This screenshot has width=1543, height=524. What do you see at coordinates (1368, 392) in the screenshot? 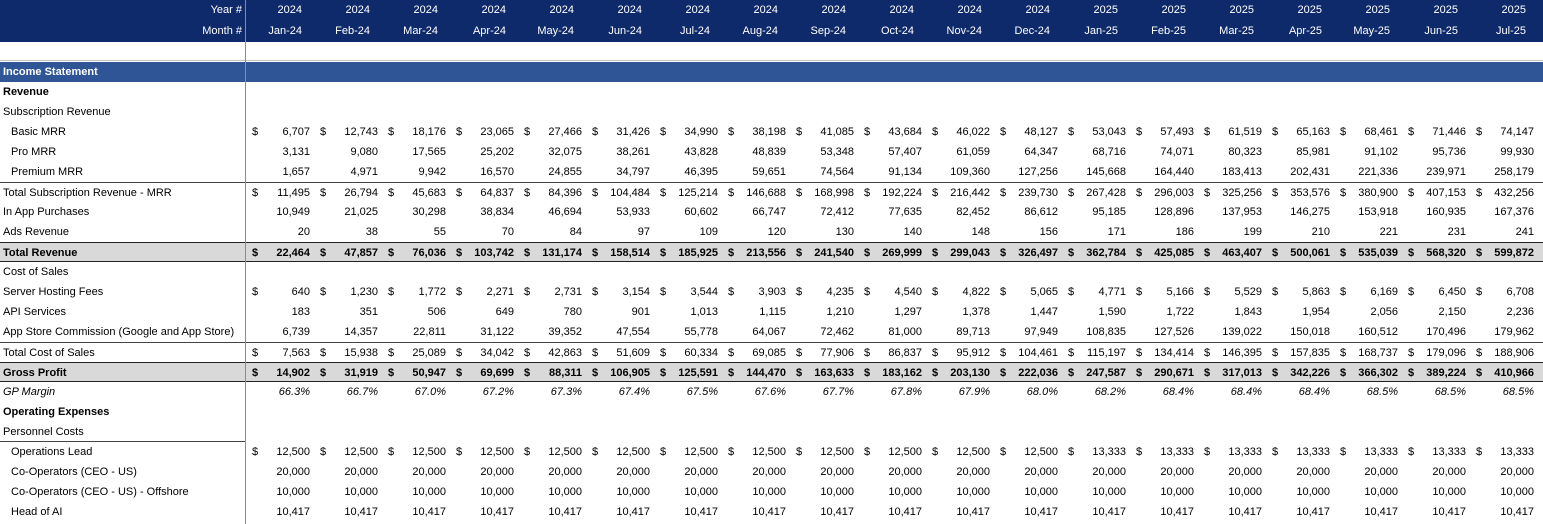
I see `cell: 68.5%` at bounding box center [1368, 392].